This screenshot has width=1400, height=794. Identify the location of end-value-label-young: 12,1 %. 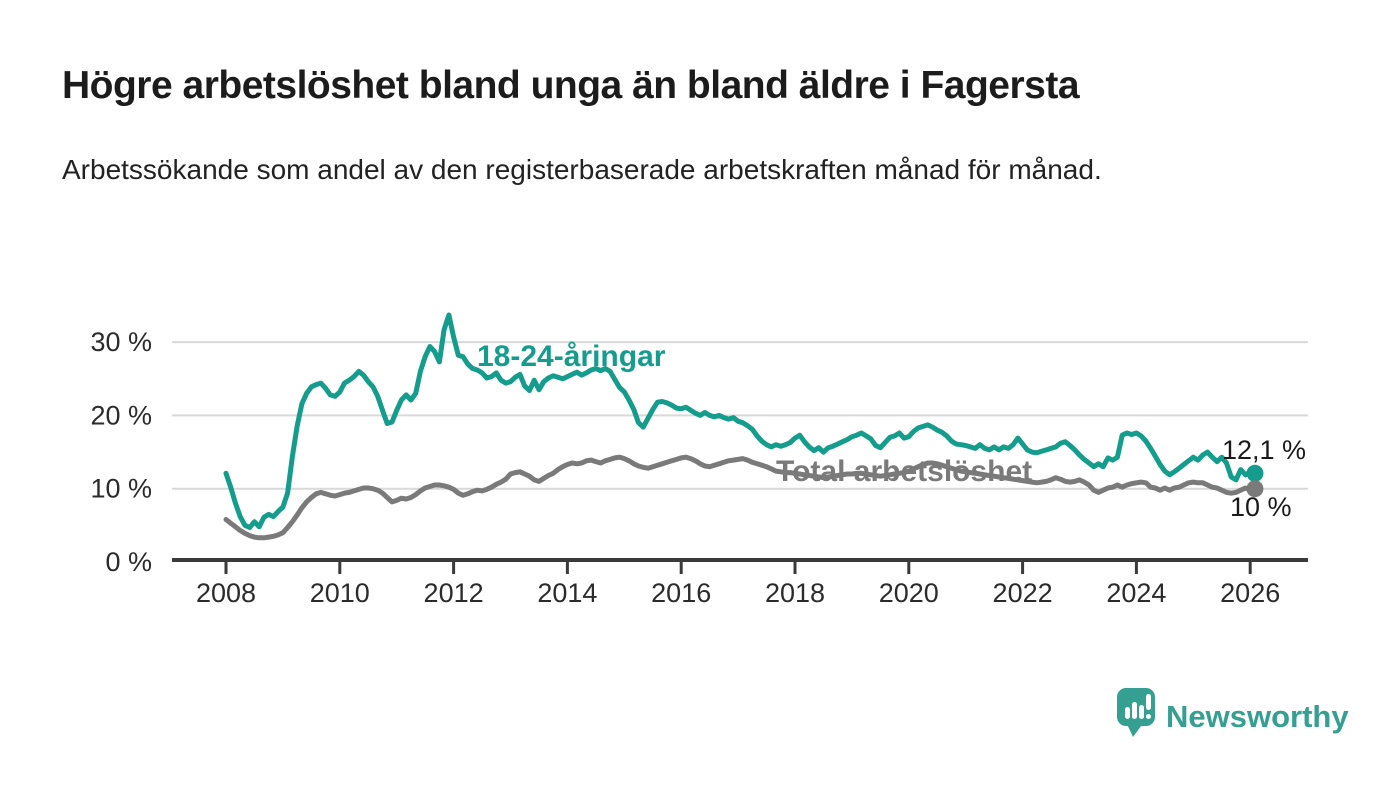
(1264, 450).